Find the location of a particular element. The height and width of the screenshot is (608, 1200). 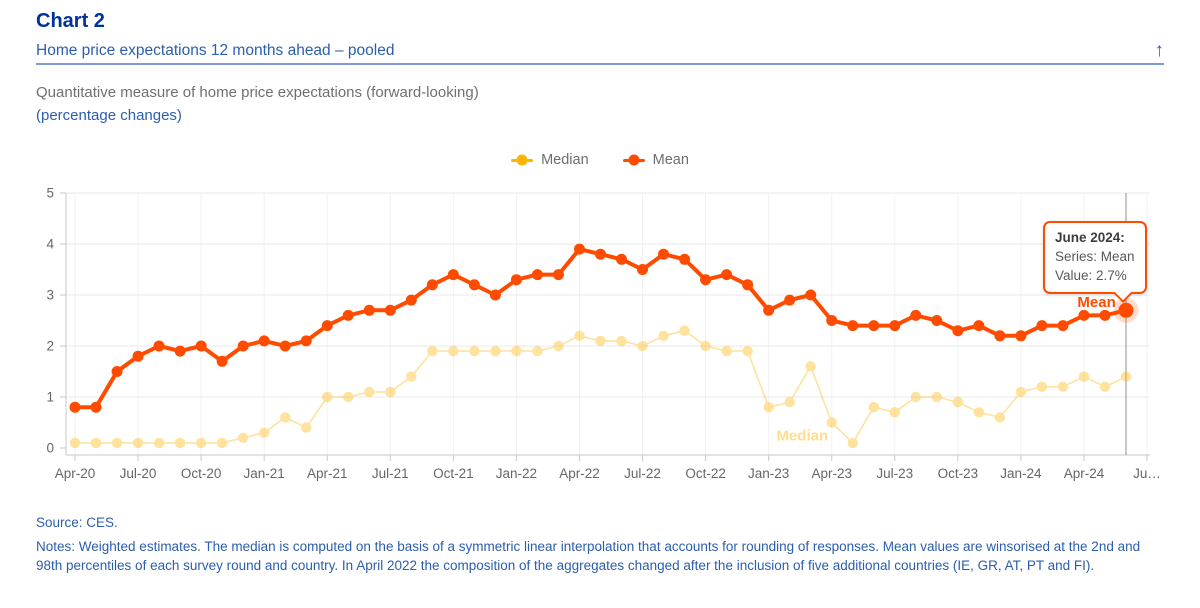

median-marker-icon is located at coordinates (522, 160).